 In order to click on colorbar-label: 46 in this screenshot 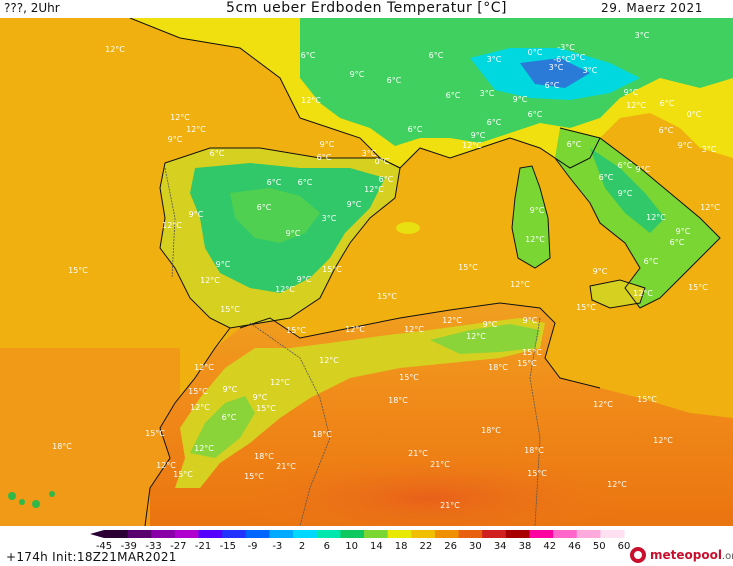, I will do `click(574, 546)`.